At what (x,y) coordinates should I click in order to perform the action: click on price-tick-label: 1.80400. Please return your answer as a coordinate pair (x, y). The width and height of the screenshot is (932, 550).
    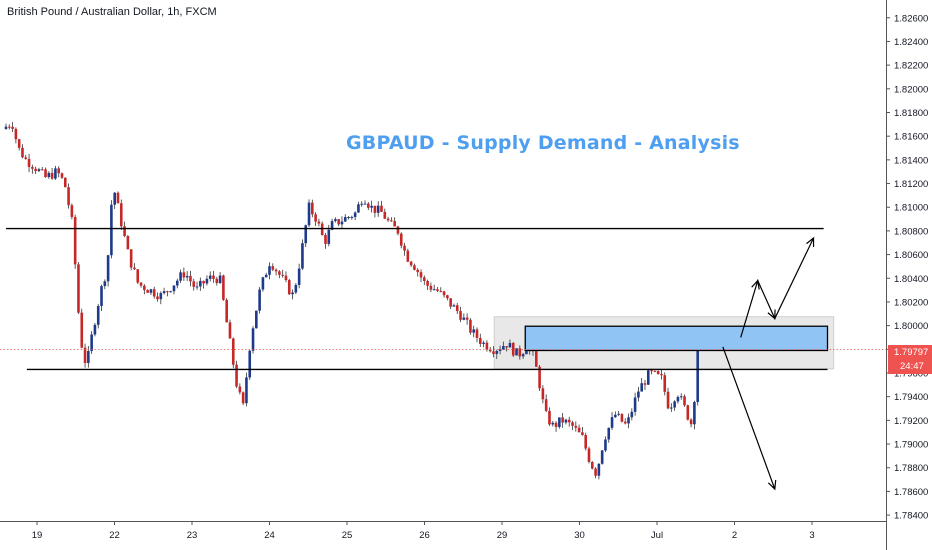
    Looking at the image, I should click on (911, 279).